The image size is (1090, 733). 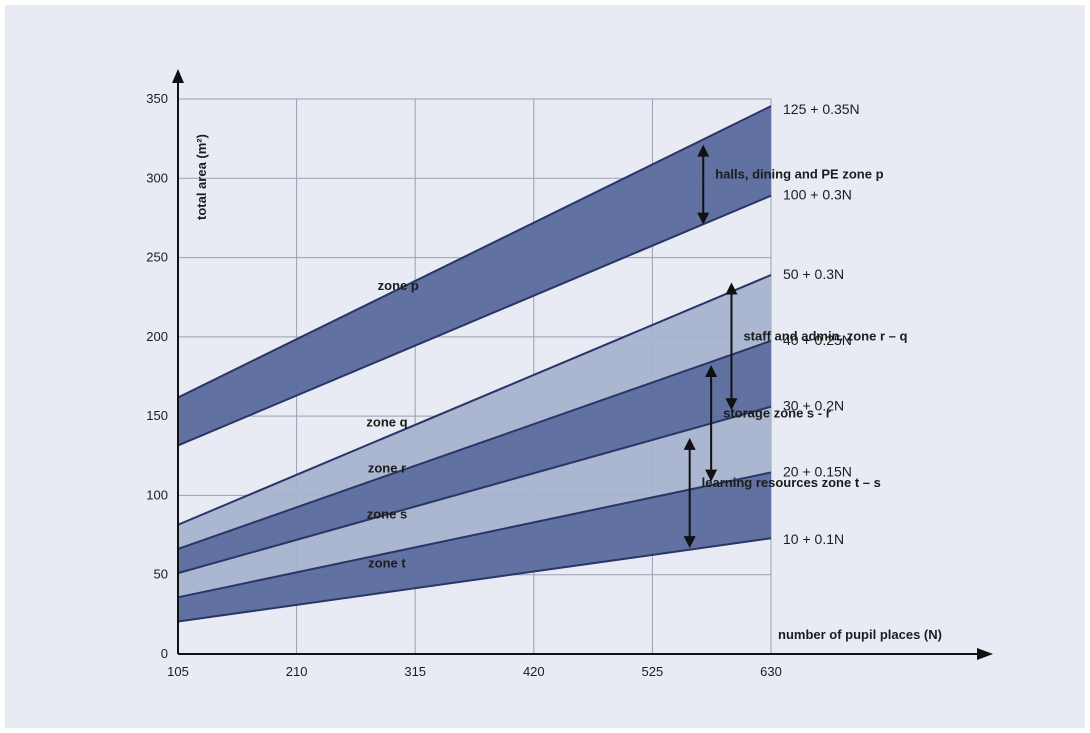 I want to click on annotation-label: learning resources zone t – s, so click(x=791, y=482).